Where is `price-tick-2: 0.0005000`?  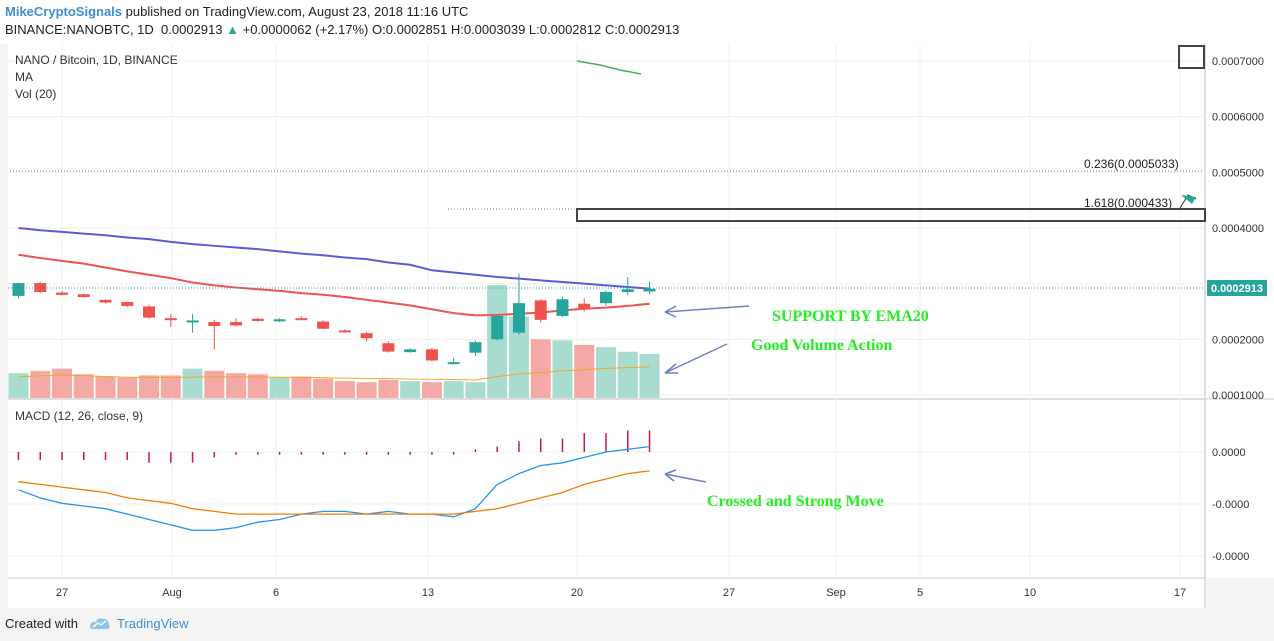
price-tick-2: 0.0005000 is located at coordinates (1238, 173).